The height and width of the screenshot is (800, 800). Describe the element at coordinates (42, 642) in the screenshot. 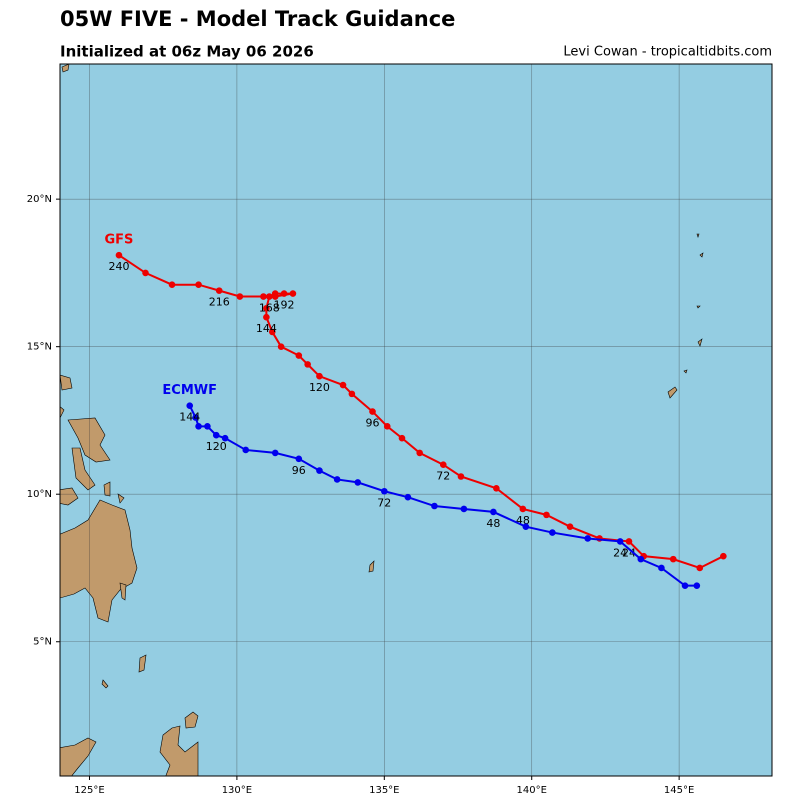

I see `y-tick-label: 5°N` at that location.